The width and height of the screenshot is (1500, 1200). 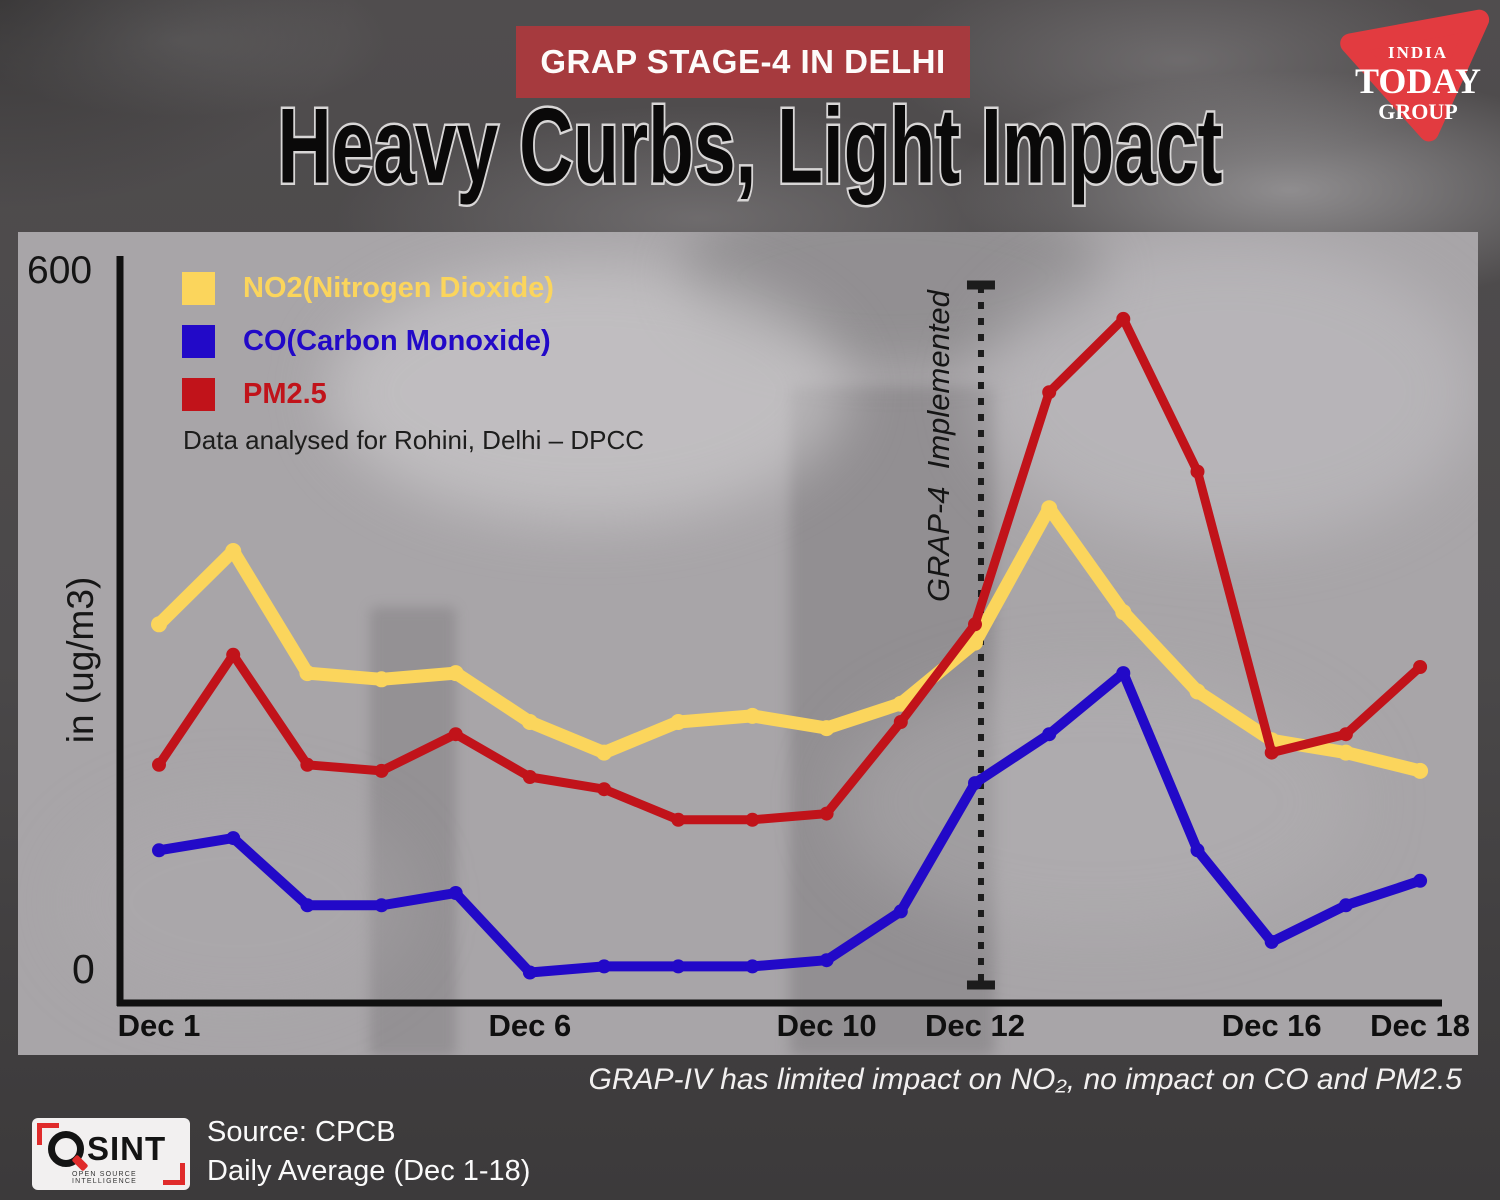 I want to click on legend-item-no2: NO2(Nitrogen Dioxide), so click(x=368, y=288).